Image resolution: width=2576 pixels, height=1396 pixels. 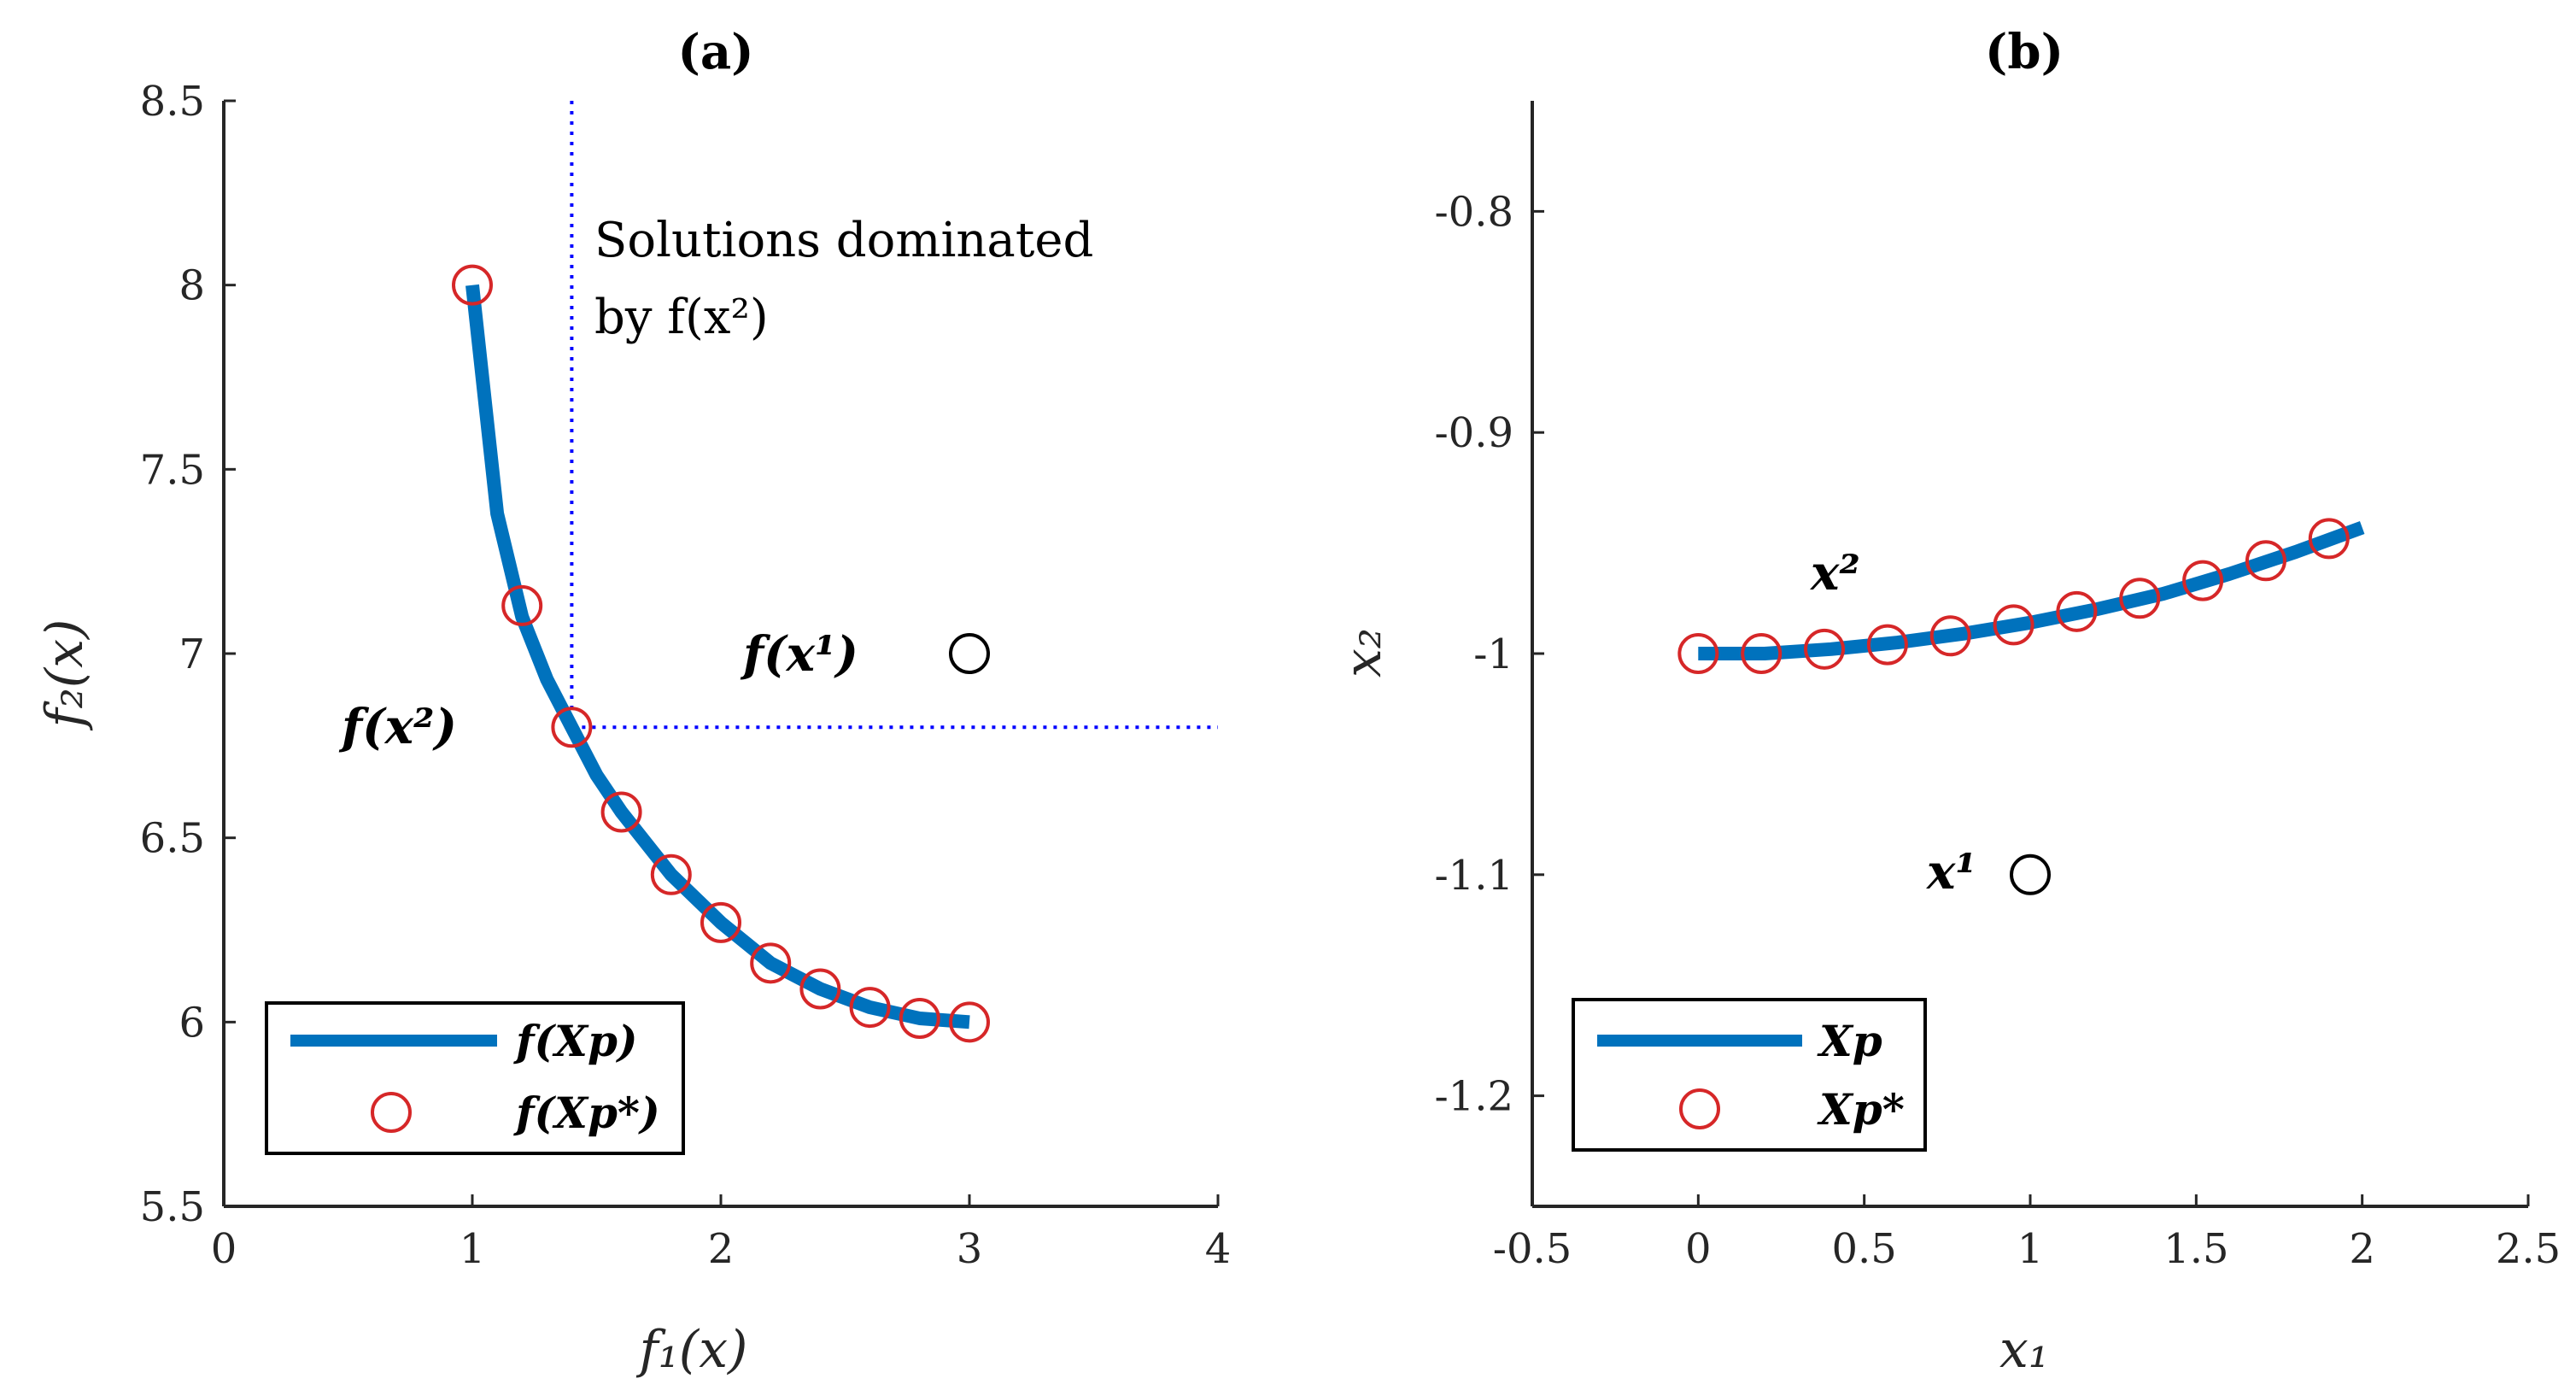 I want to click on y-tick-label: 8.5, so click(x=172, y=102).